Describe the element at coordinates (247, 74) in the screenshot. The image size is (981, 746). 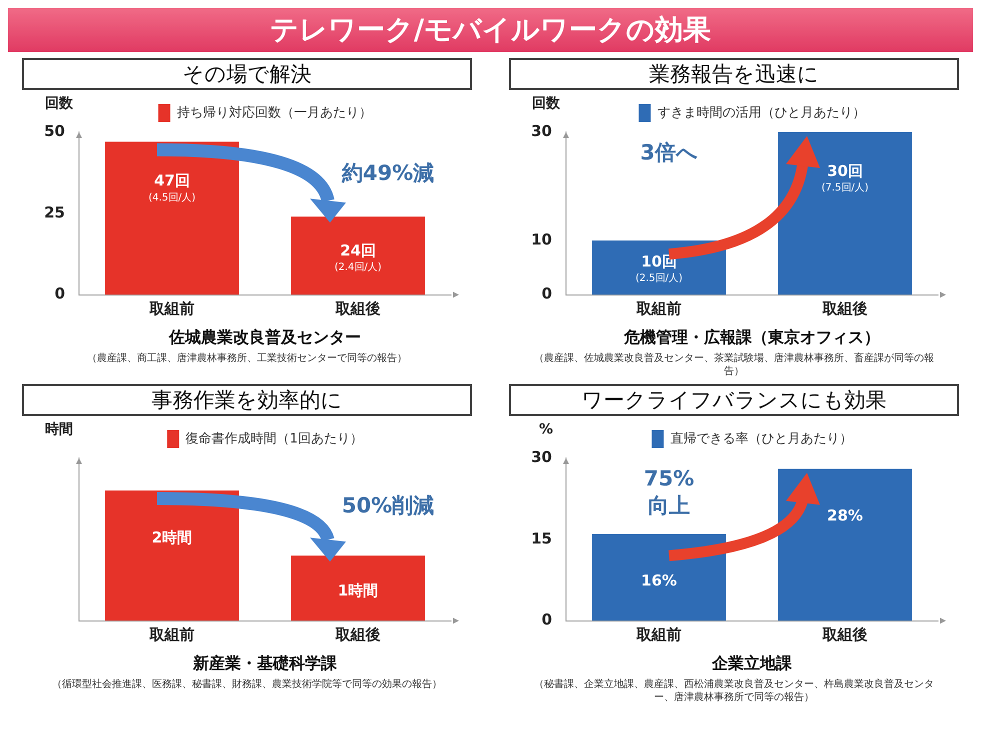
I see `chart-title: その場で解決` at that location.